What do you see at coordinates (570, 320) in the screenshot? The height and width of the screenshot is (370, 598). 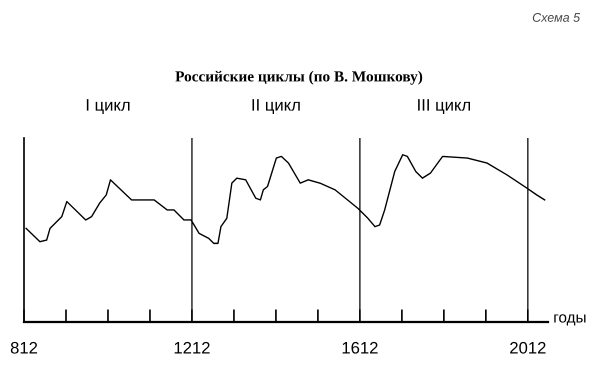 I see `x-axis-title: годы` at bounding box center [570, 320].